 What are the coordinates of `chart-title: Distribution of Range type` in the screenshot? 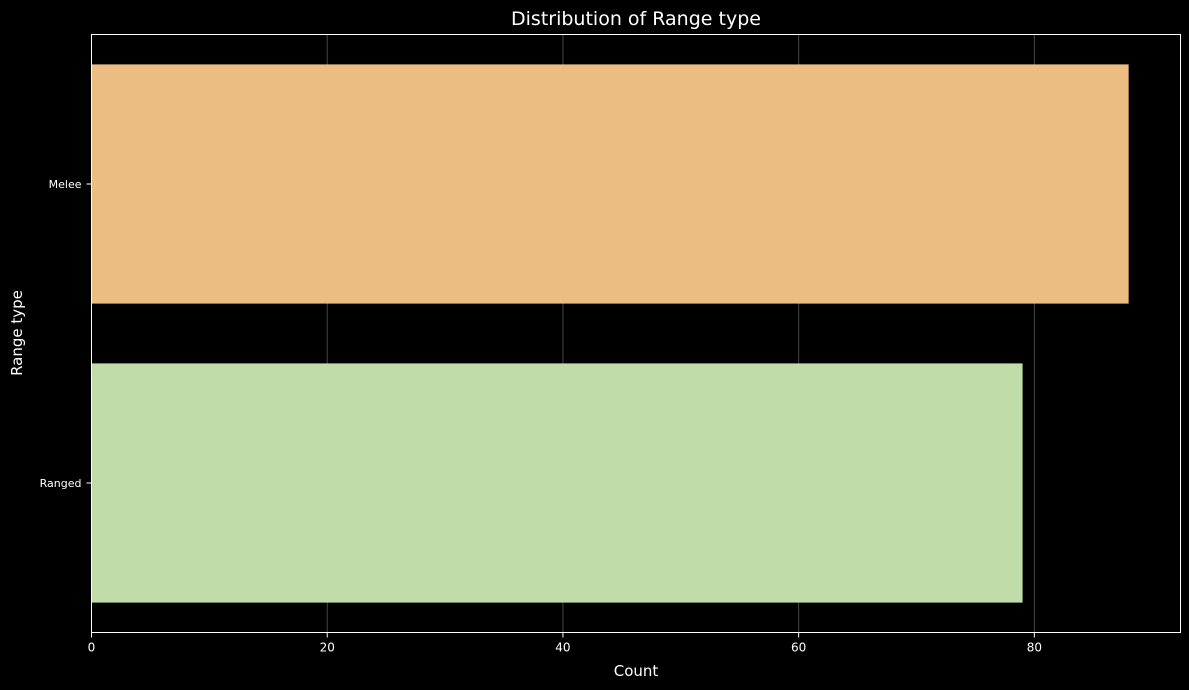 It's located at (636, 19).